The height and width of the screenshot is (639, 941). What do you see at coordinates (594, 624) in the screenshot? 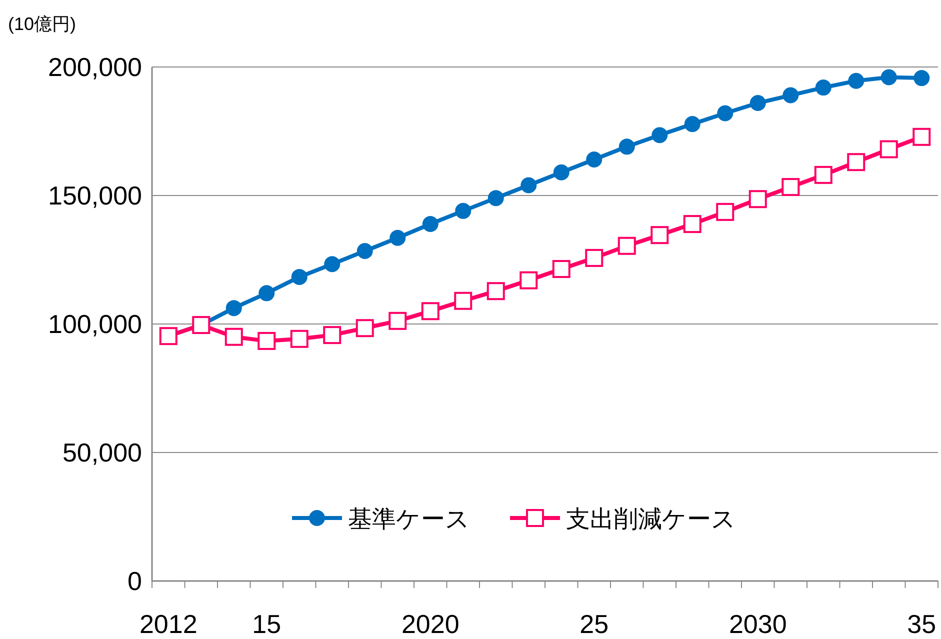
I see `x-tick-label: 25` at bounding box center [594, 624].